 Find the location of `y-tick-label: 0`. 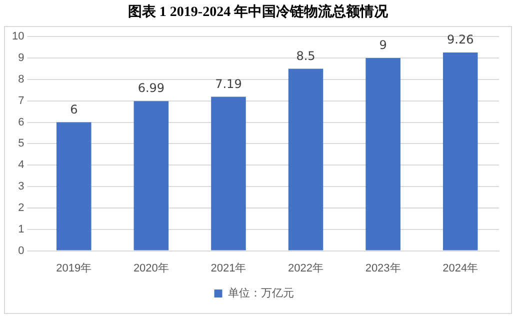

y-tick-label: 0 is located at coordinates (21, 250).